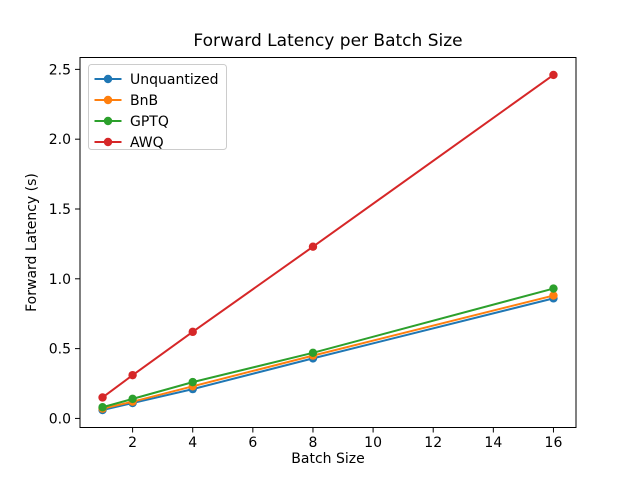 This screenshot has width=640, height=480. What do you see at coordinates (147, 143) in the screenshot?
I see `legend-label: AWQ` at bounding box center [147, 143].